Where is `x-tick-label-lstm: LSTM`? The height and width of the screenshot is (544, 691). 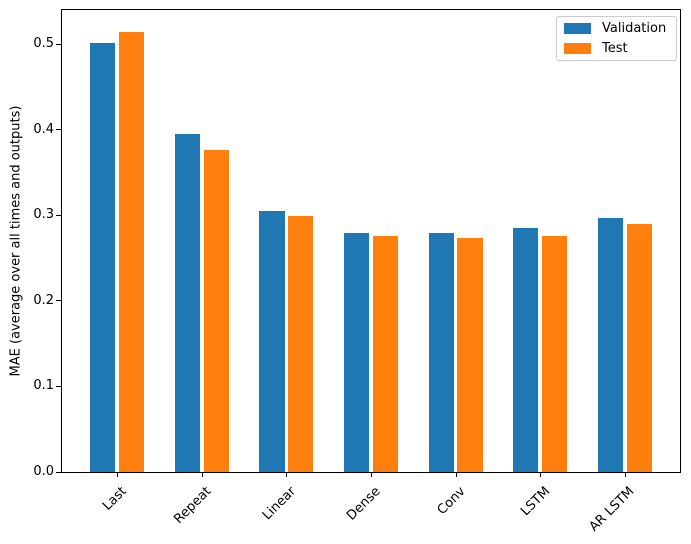 x-tick-label-lstm: LSTM is located at coordinates (535, 502).